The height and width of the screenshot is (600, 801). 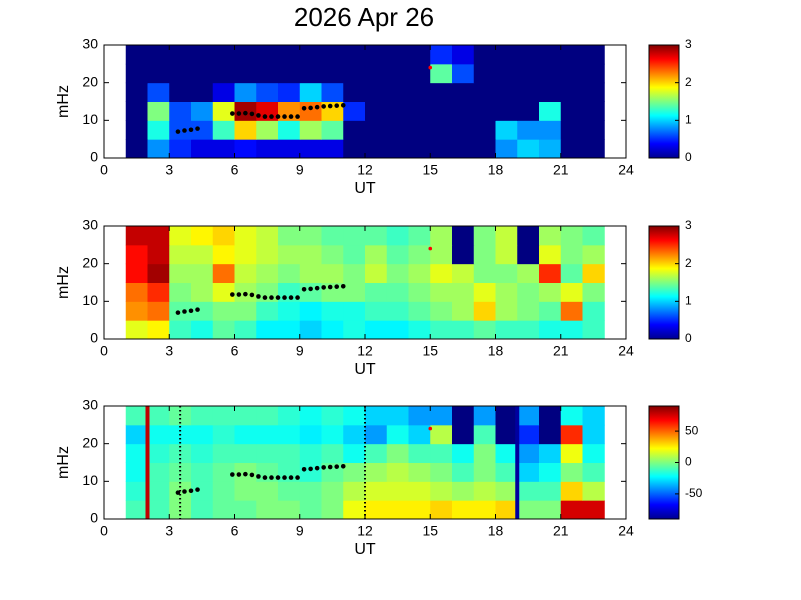 What do you see at coordinates (496, 351) in the screenshot?
I see `x-tick-label: 18` at bounding box center [496, 351].